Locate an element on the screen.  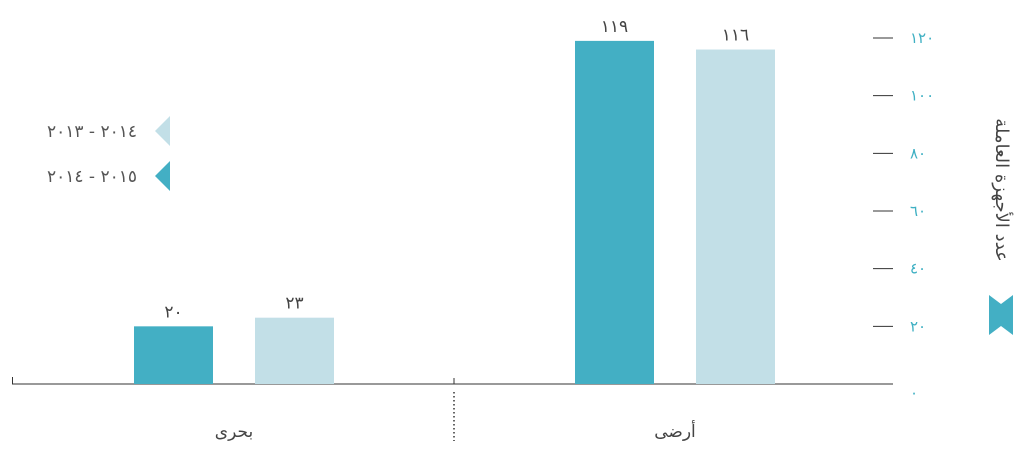
legend-label: ٢٠١٤ - ٢٠١٣ is located at coordinates (92, 132).